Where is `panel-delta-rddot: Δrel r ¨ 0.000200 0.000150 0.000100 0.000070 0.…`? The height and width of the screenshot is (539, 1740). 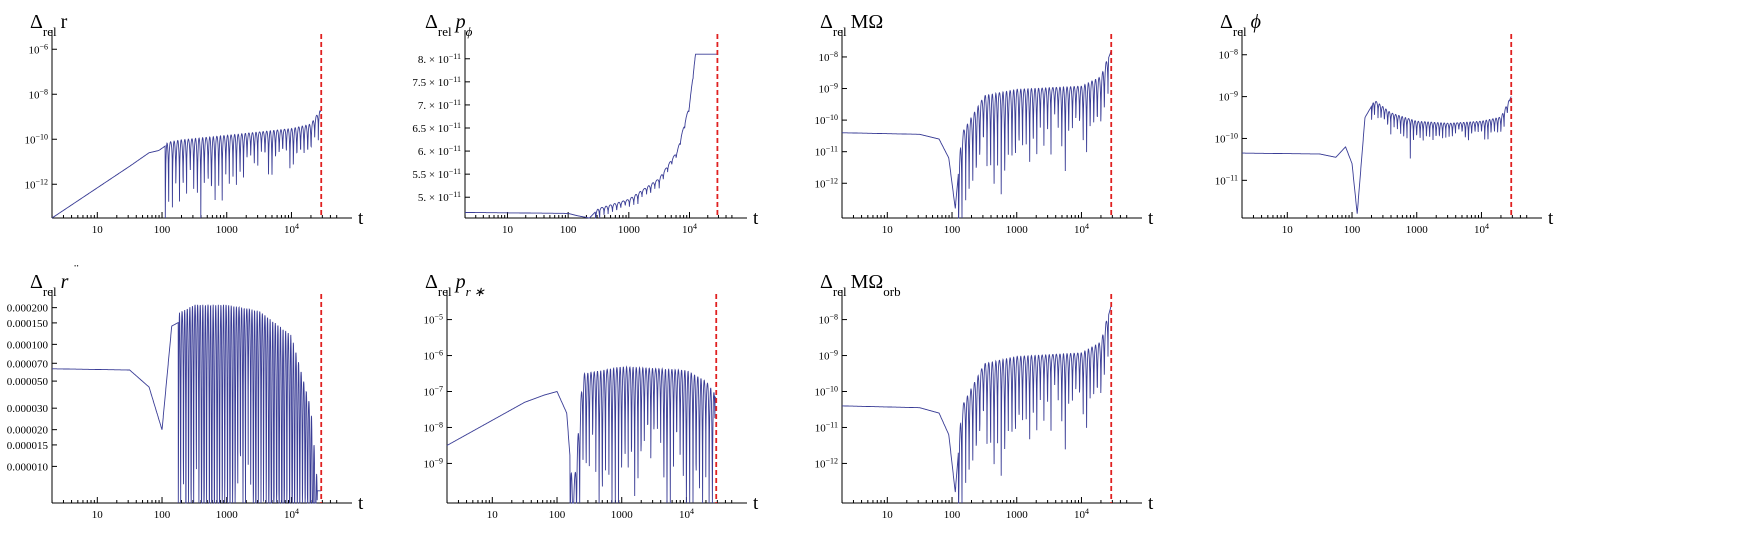
panel-delta-rddot: Δrel r ¨ 0.000200 0.000150 0.000100 0.000070 0.… is located at coordinates (185, 392).